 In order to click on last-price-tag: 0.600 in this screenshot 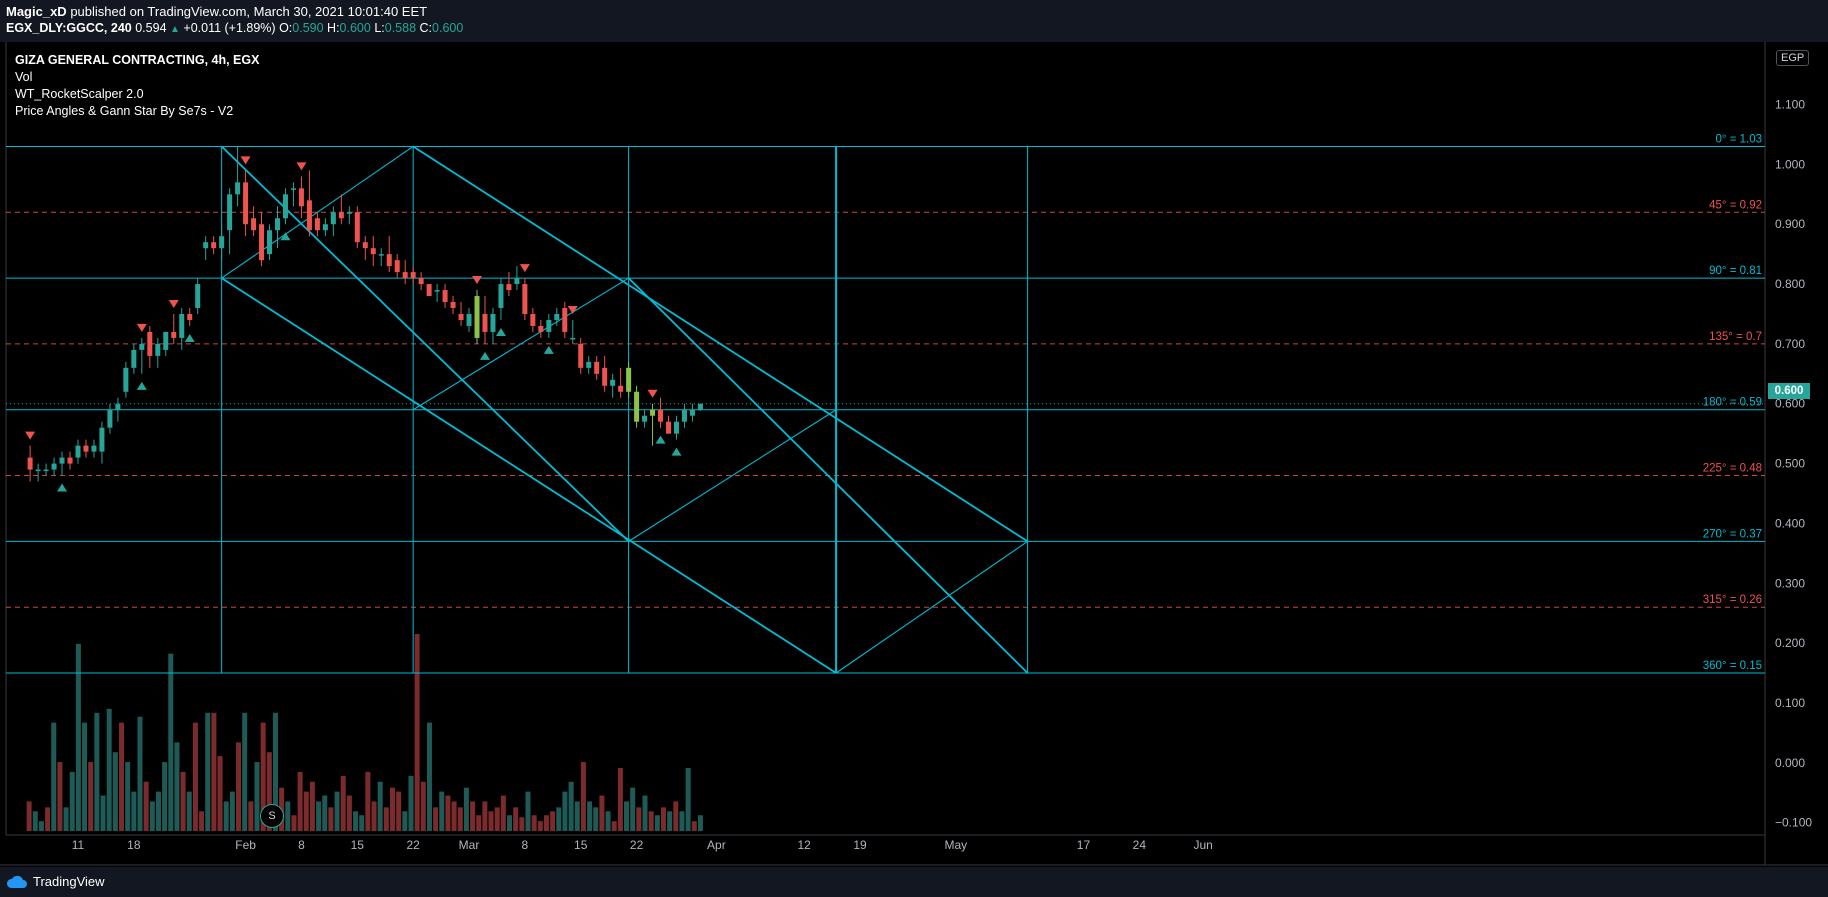, I will do `click(1789, 391)`.